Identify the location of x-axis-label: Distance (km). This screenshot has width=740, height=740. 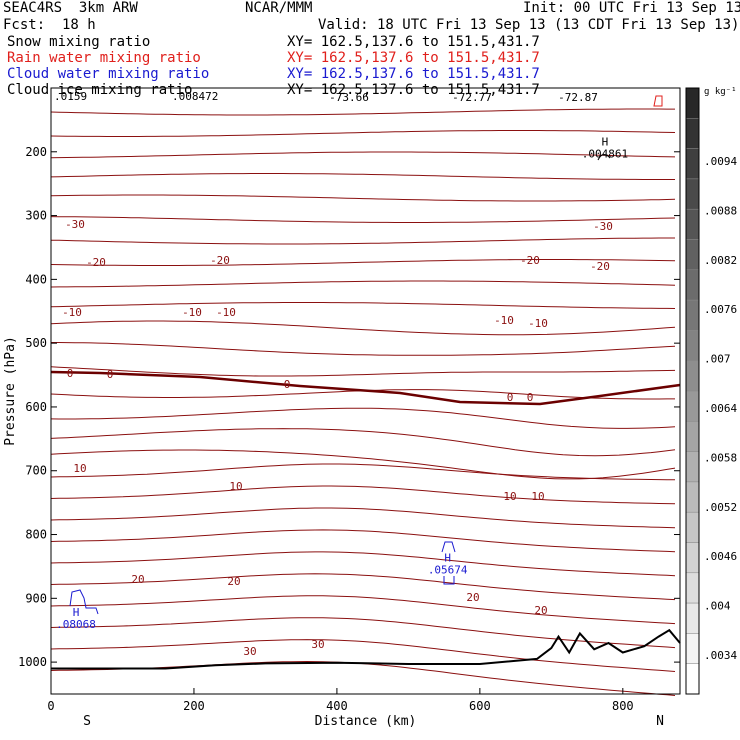
(366, 721).